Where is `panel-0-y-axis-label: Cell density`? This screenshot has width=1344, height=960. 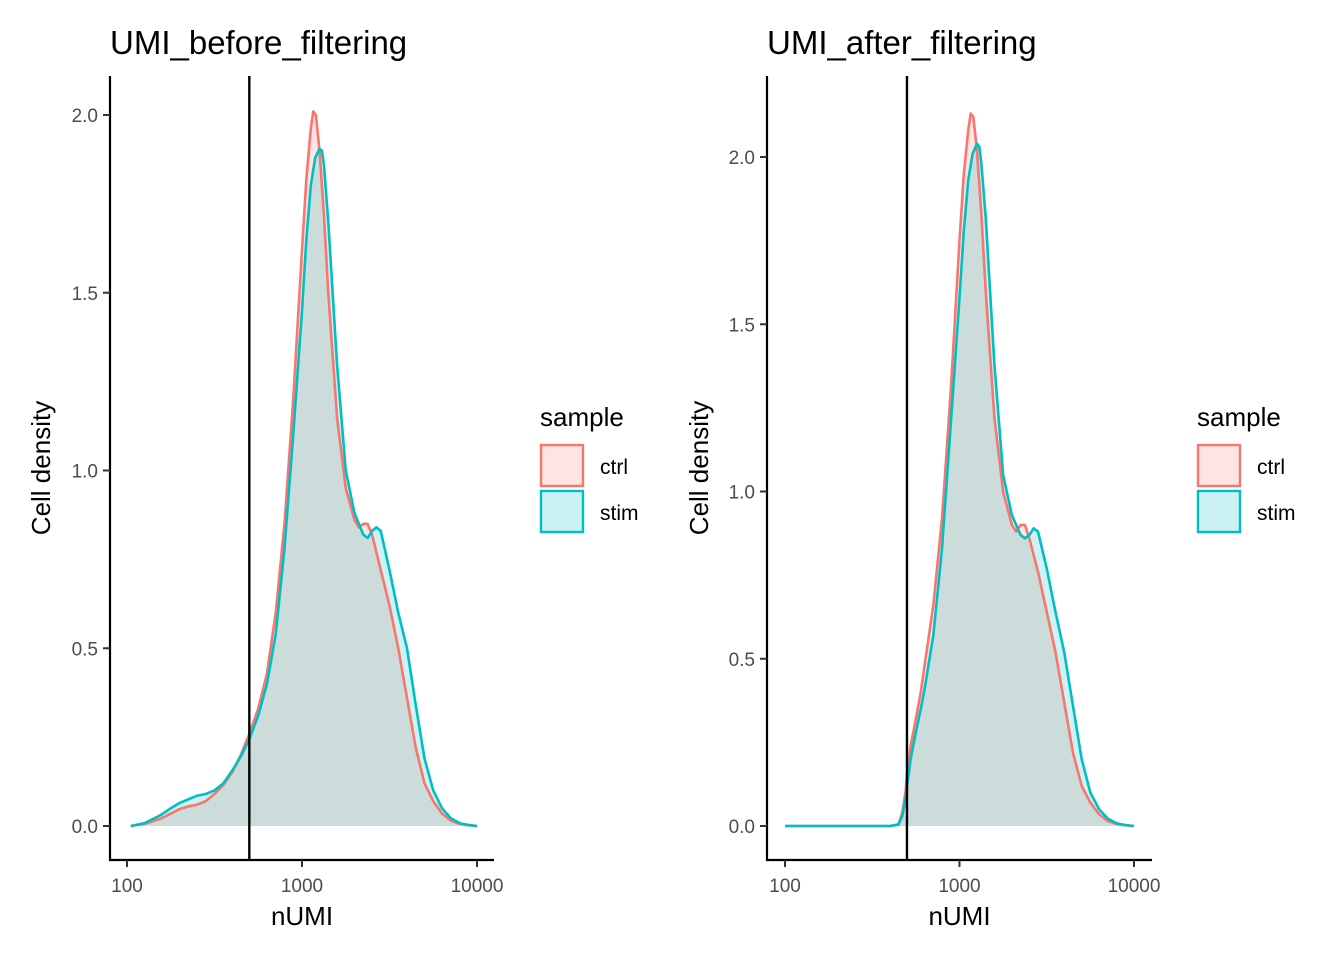
panel-0-y-axis-label: Cell density is located at coordinates (41, 468).